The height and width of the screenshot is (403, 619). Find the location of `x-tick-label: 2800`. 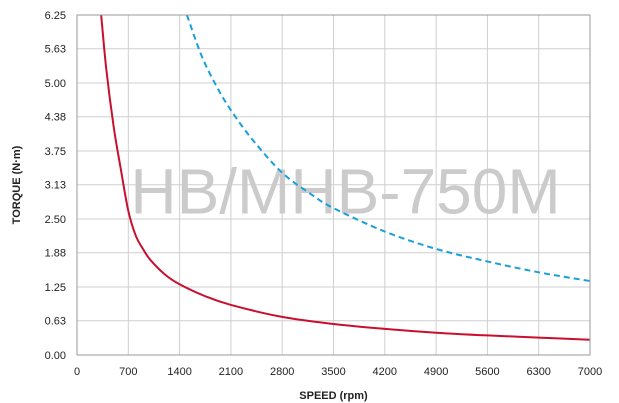

x-tick-label: 2800 is located at coordinates (282, 372).